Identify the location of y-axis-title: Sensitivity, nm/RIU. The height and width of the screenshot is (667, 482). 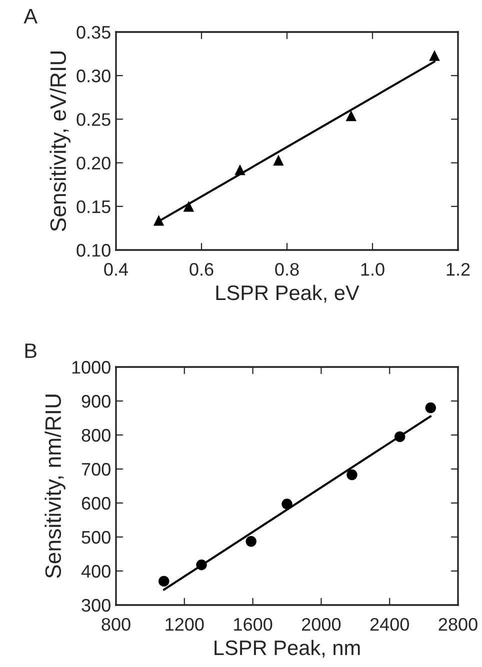
(55, 486).